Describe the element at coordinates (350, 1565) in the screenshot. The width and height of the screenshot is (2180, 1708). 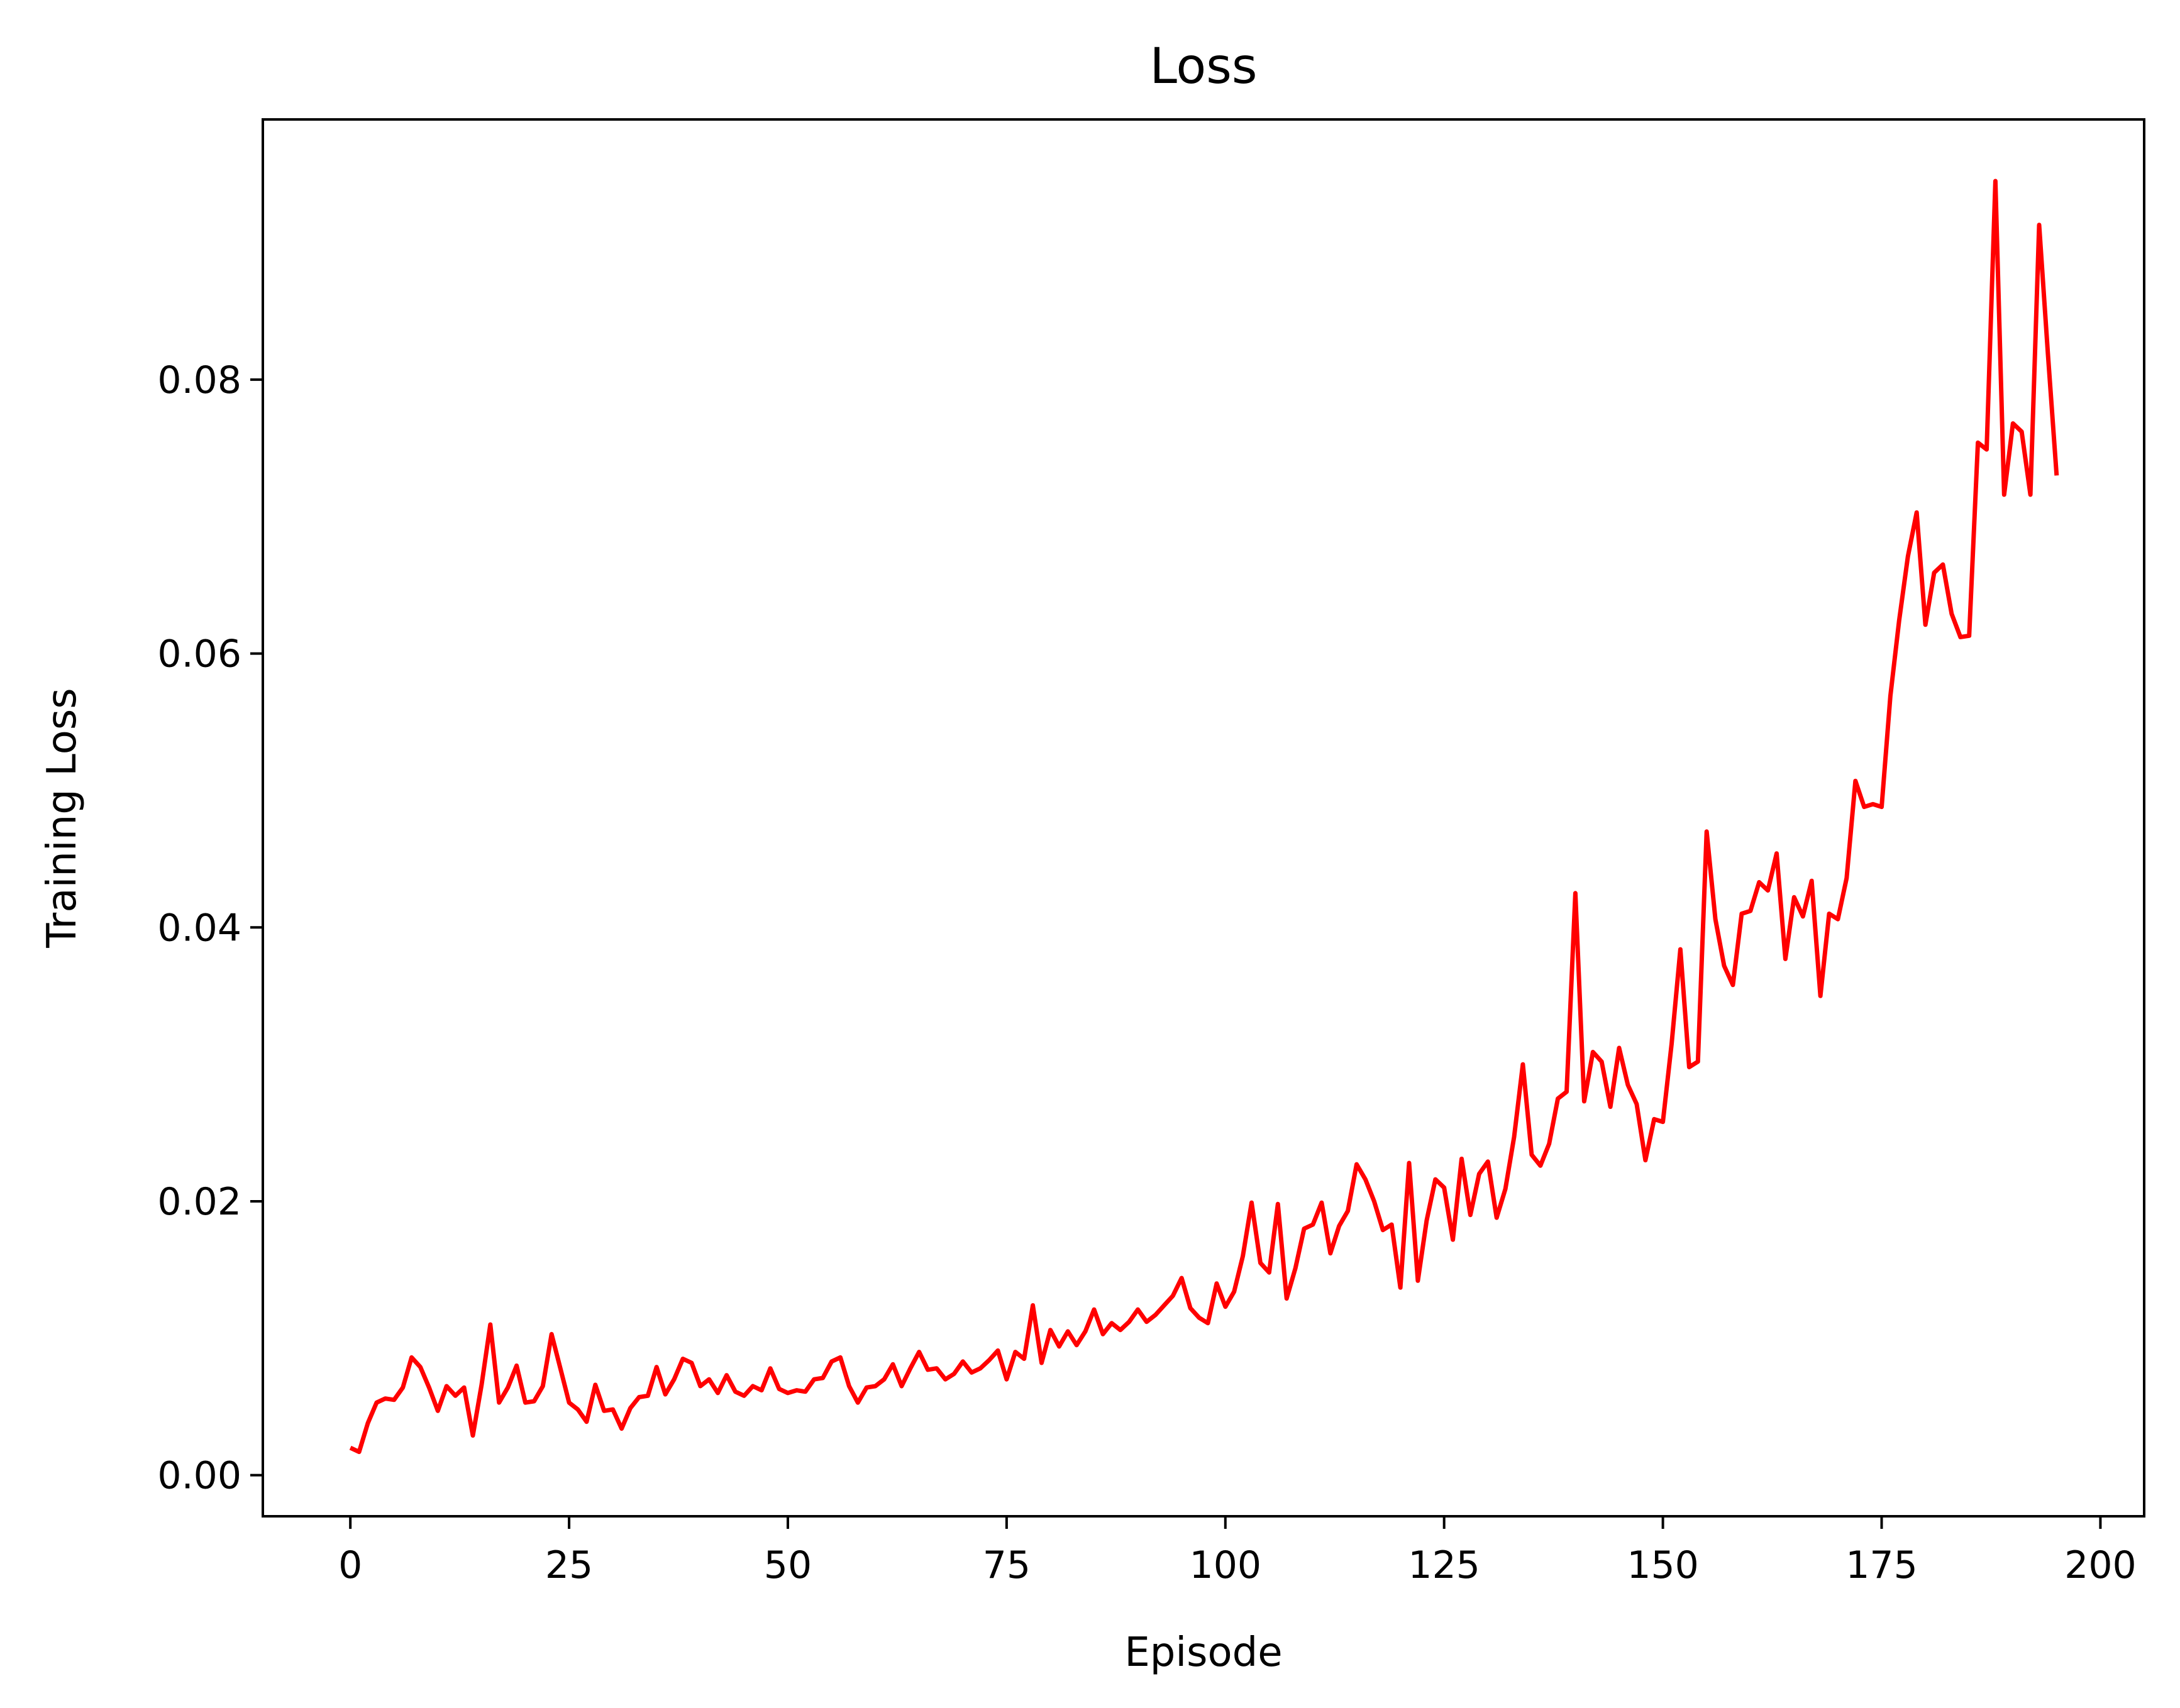
I see `x-tick-label: 0` at that location.